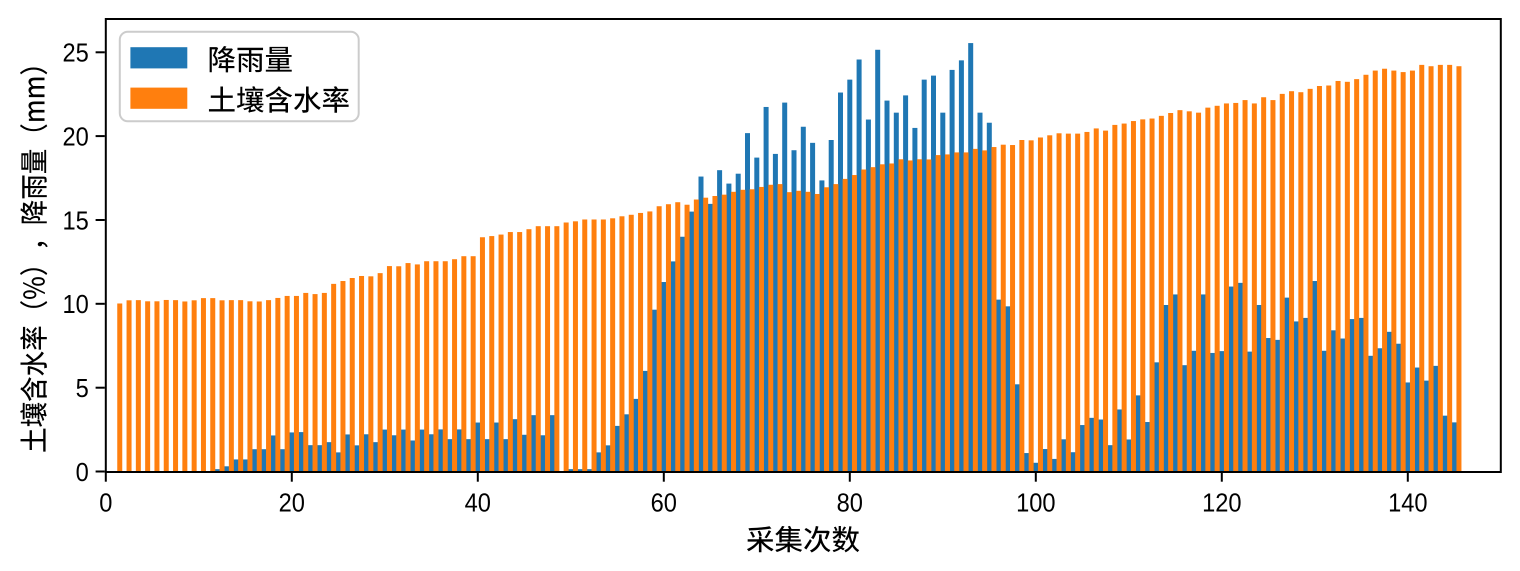 This screenshot has height=571, width=1520. What do you see at coordinates (1035, 504) in the screenshot?
I see `svg-text: 100` at bounding box center [1035, 504].